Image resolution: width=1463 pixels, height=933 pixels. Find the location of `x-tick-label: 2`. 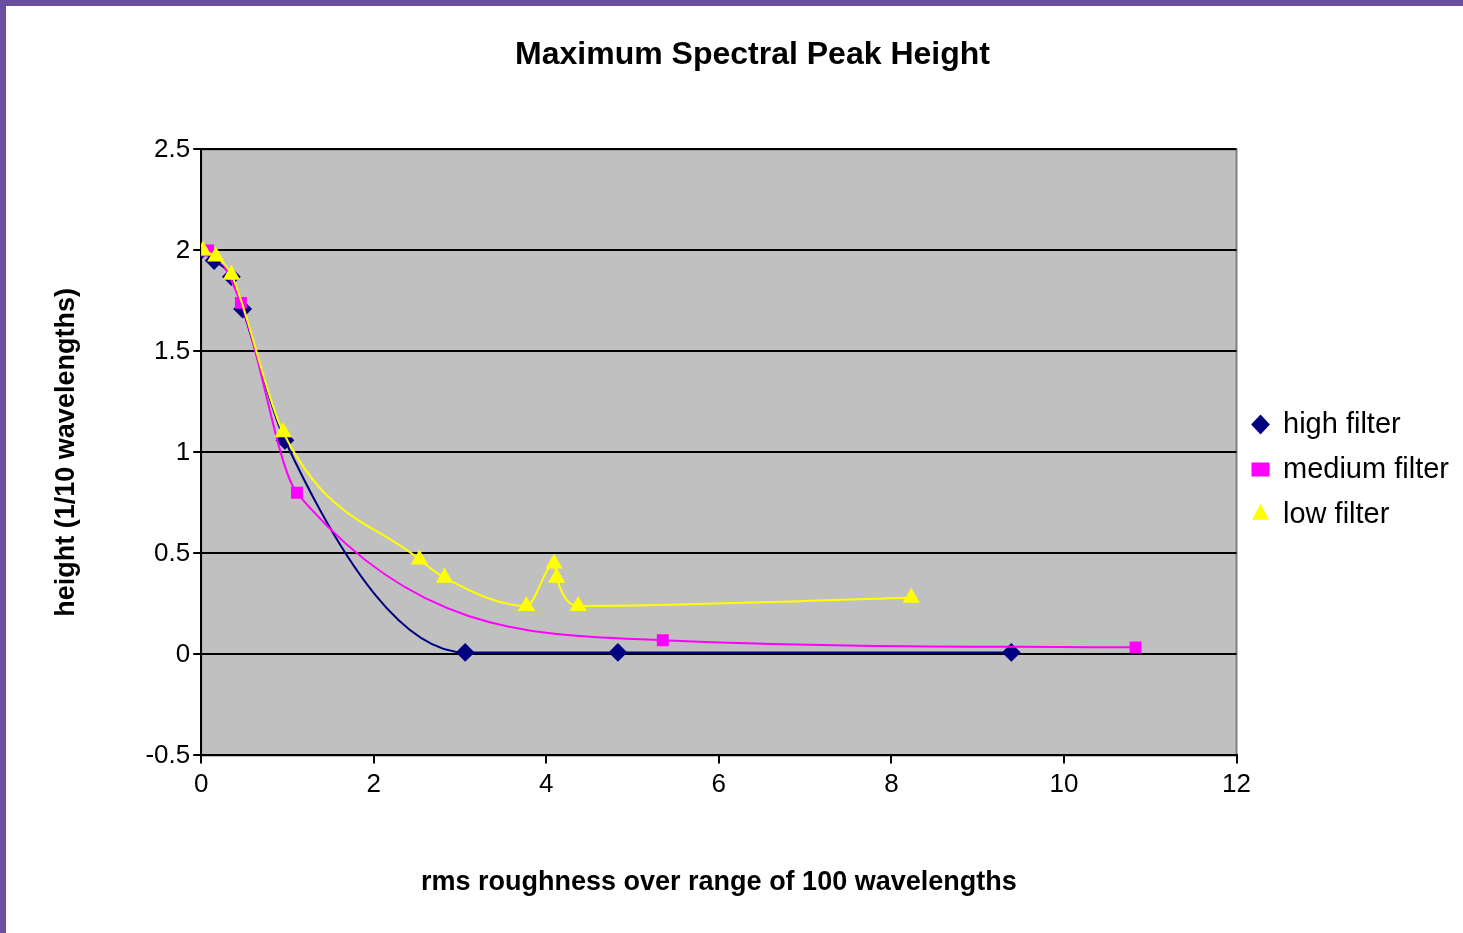

x-tick-label: 2 is located at coordinates (373, 783).